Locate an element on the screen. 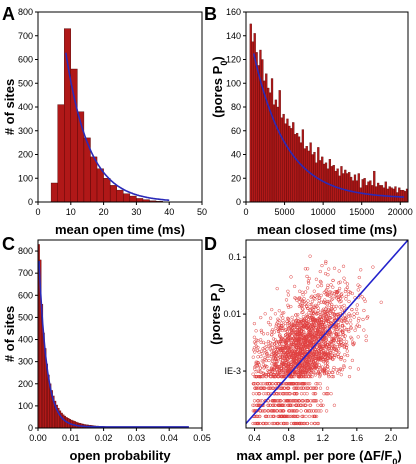 Image resolution: width=416 pixels, height=464 pixels. y-tick-label-c: 100 is located at coordinates (25, 406).